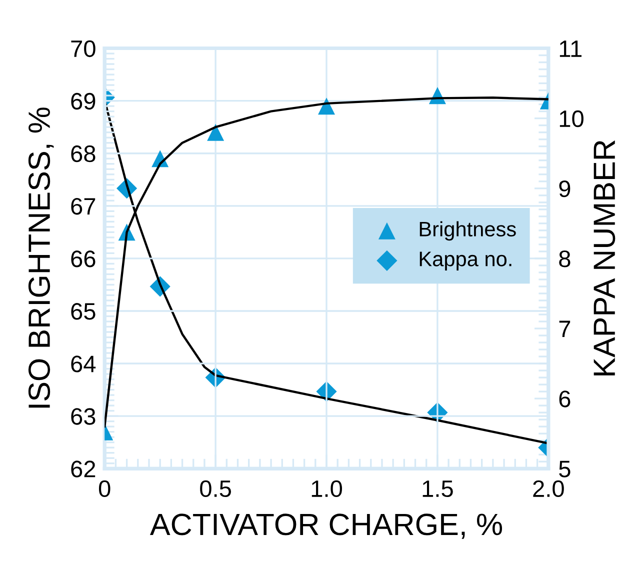 The width and height of the screenshot is (634, 568). What do you see at coordinates (83, 153) in the screenshot?
I see `y-tick-label: 68` at bounding box center [83, 153].